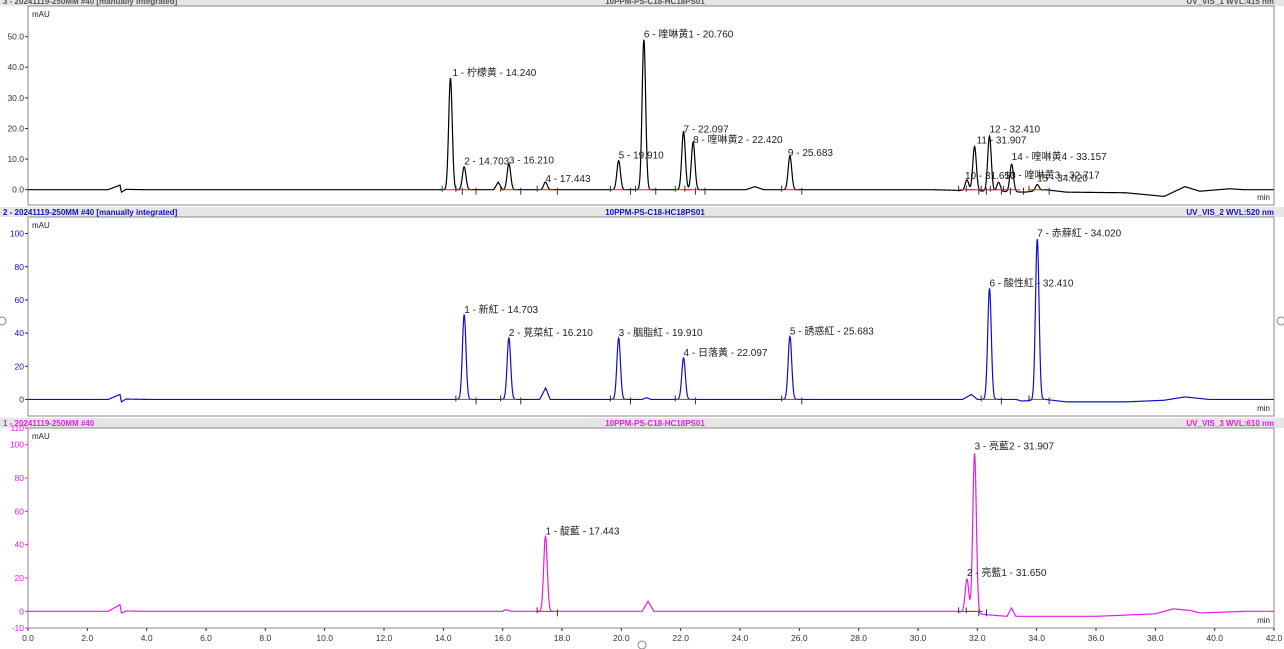 This screenshot has width=1284, height=649. What do you see at coordinates (1014, 130) in the screenshot?
I see `peak-label: 12 - 32.410` at bounding box center [1014, 130].